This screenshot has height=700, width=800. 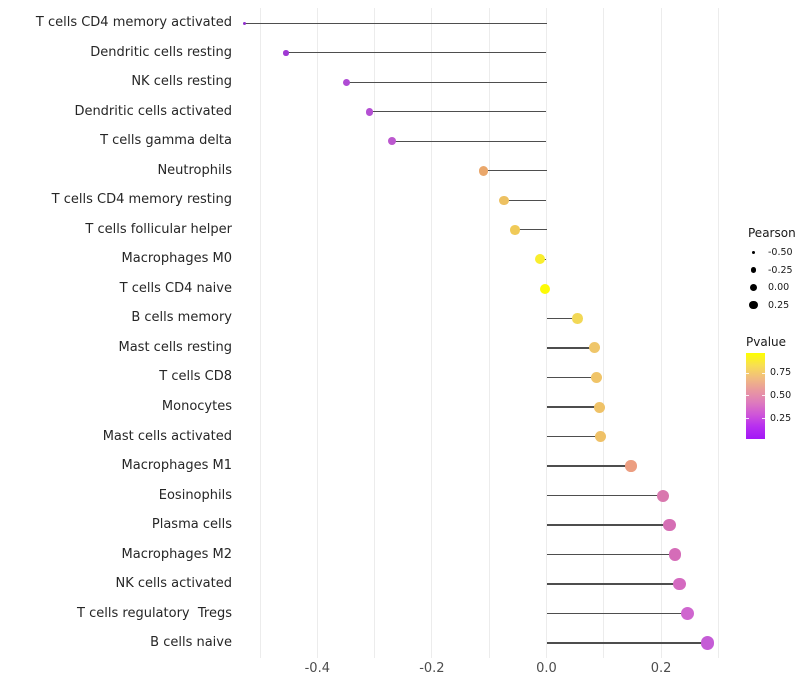 I want to click on row-label: T cells gamma delta, so click(x=166, y=141).